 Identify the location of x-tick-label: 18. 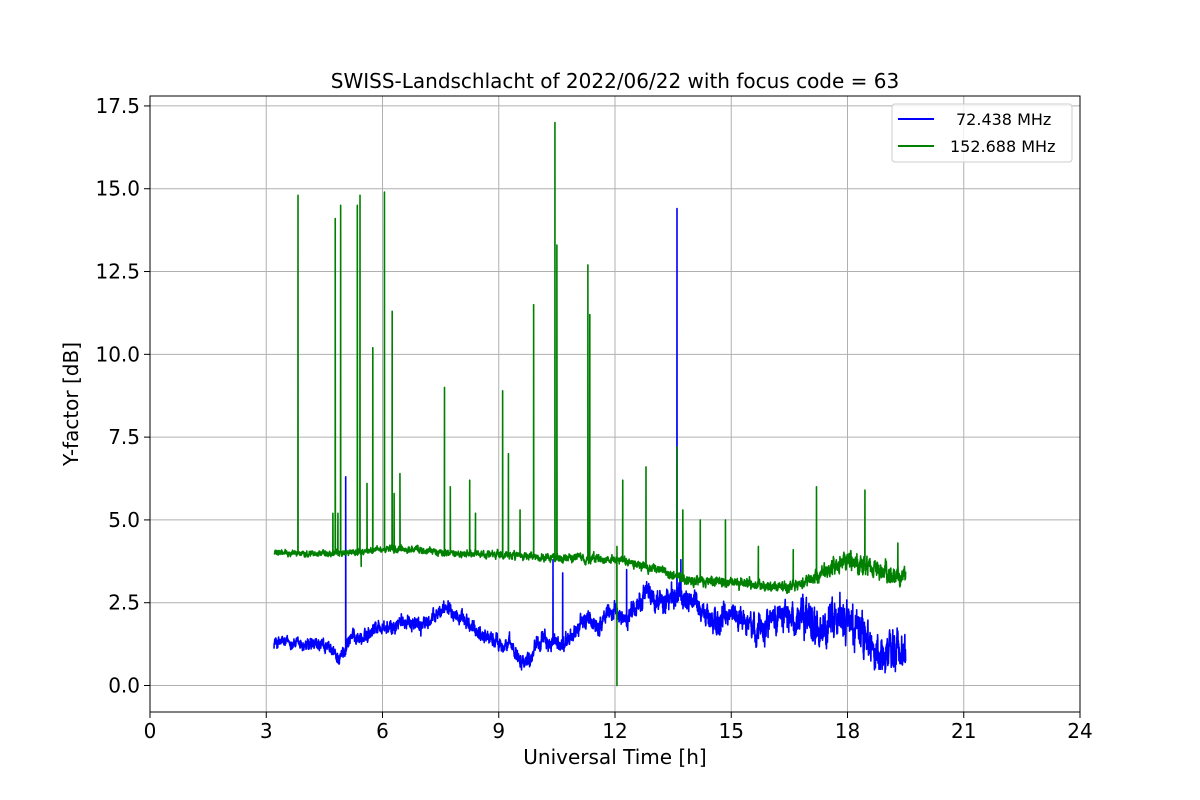
(847, 731).